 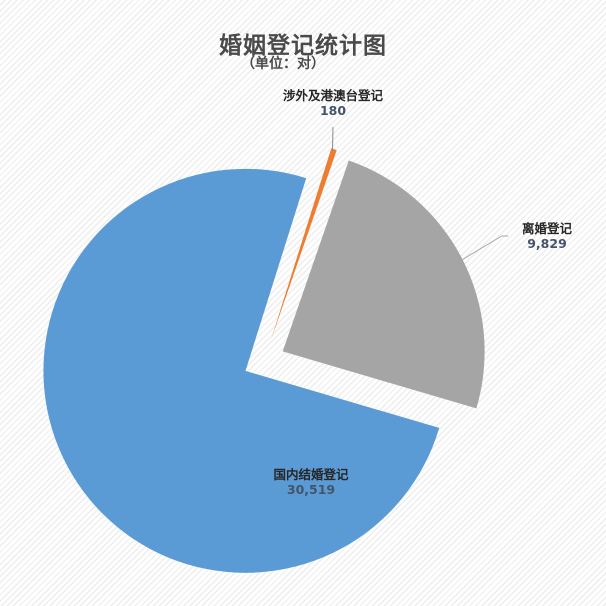 What do you see at coordinates (547, 243) in the screenshot?
I see `data-label-divorce-value: 9,829` at bounding box center [547, 243].